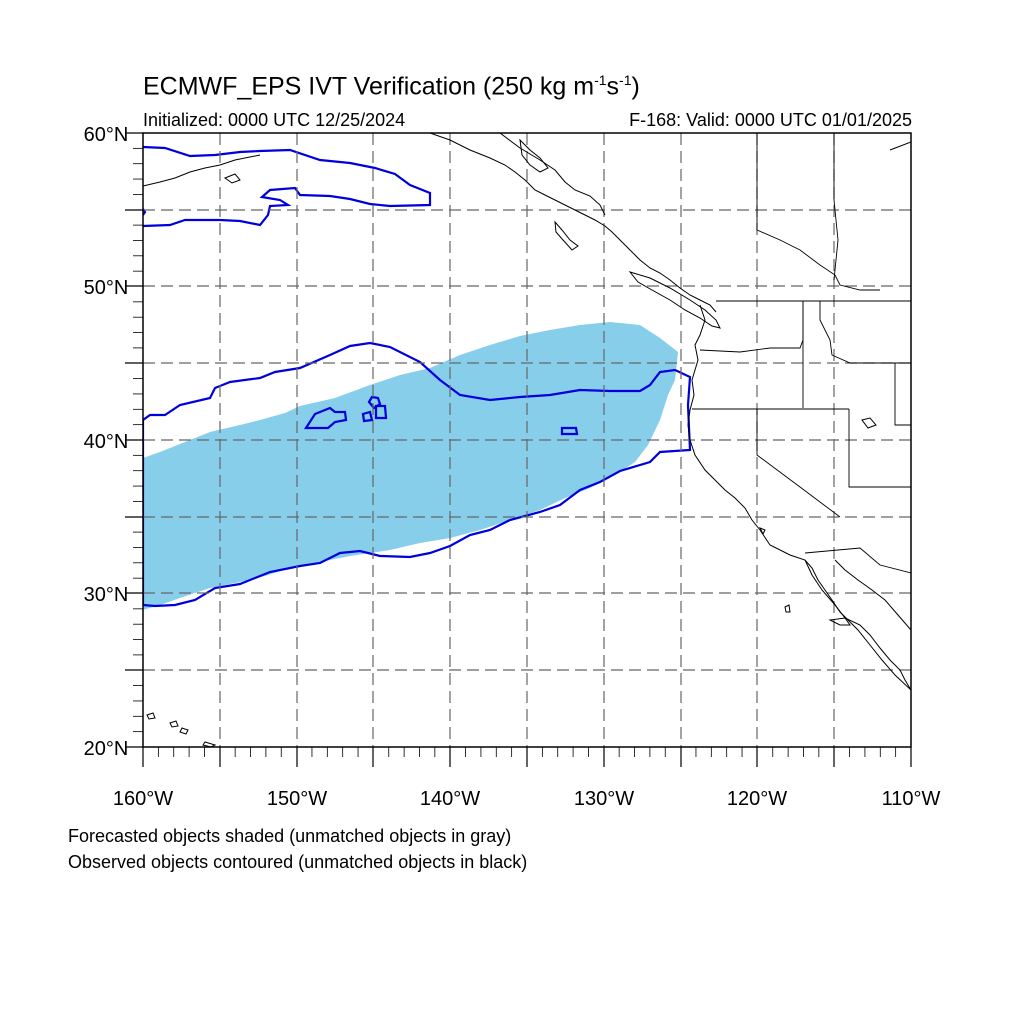  Describe the element at coordinates (106, 442) in the screenshot. I see `lat-label-40: 40°N` at that location.